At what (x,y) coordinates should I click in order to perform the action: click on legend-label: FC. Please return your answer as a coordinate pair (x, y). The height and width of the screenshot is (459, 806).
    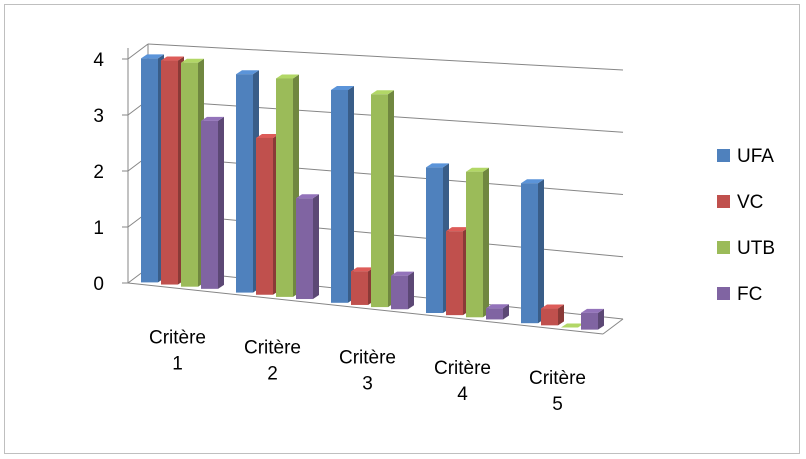
    Looking at the image, I should click on (749, 294).